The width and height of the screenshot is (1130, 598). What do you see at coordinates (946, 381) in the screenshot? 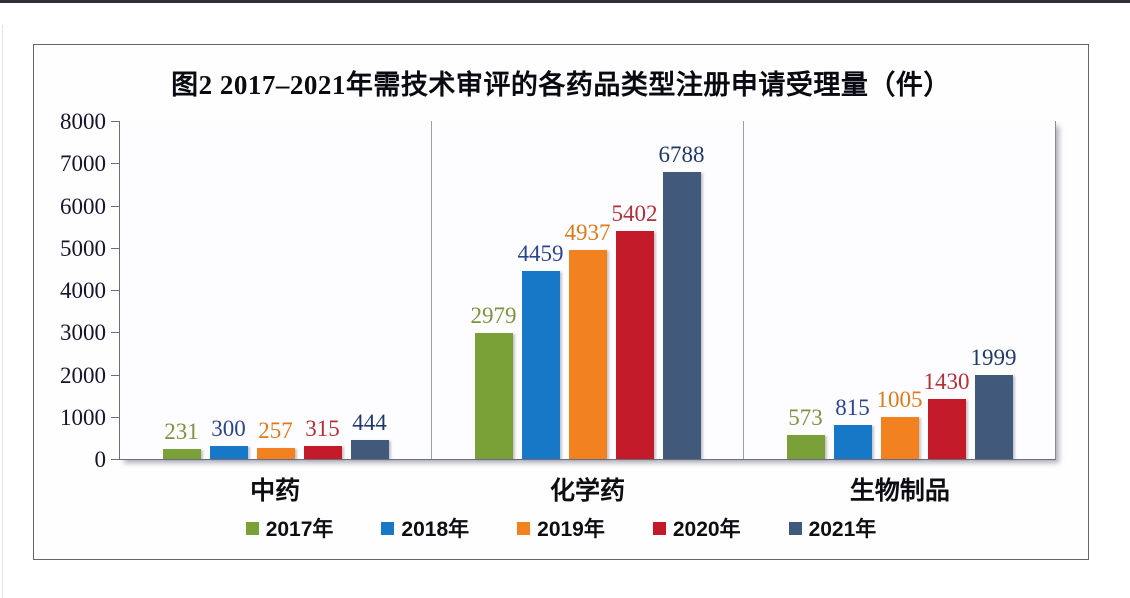
I see `bar-value-label: 1430` at bounding box center [946, 381].